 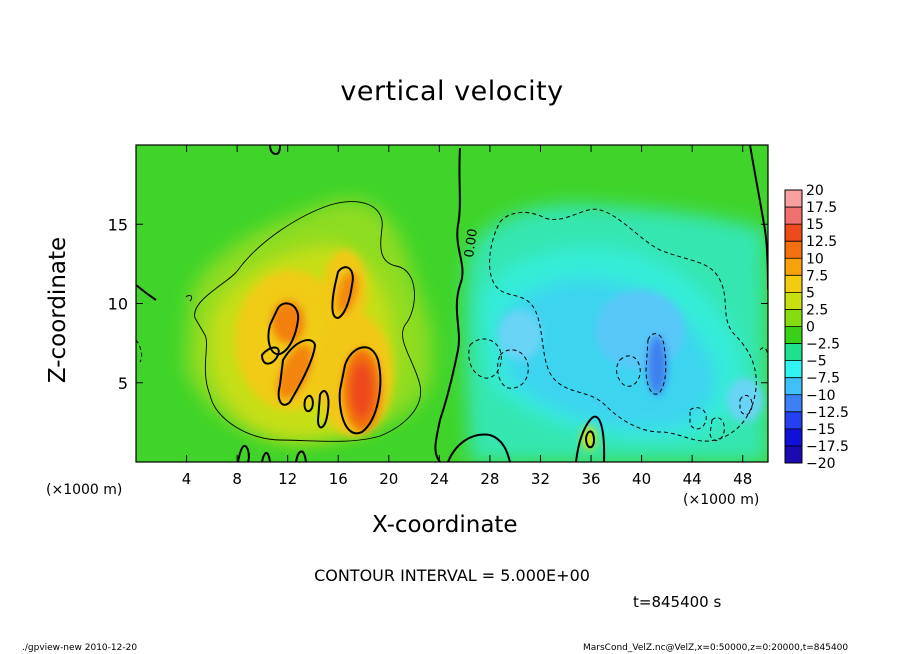 What do you see at coordinates (821, 430) in the screenshot?
I see `colorbar-label: −15` at bounding box center [821, 430].